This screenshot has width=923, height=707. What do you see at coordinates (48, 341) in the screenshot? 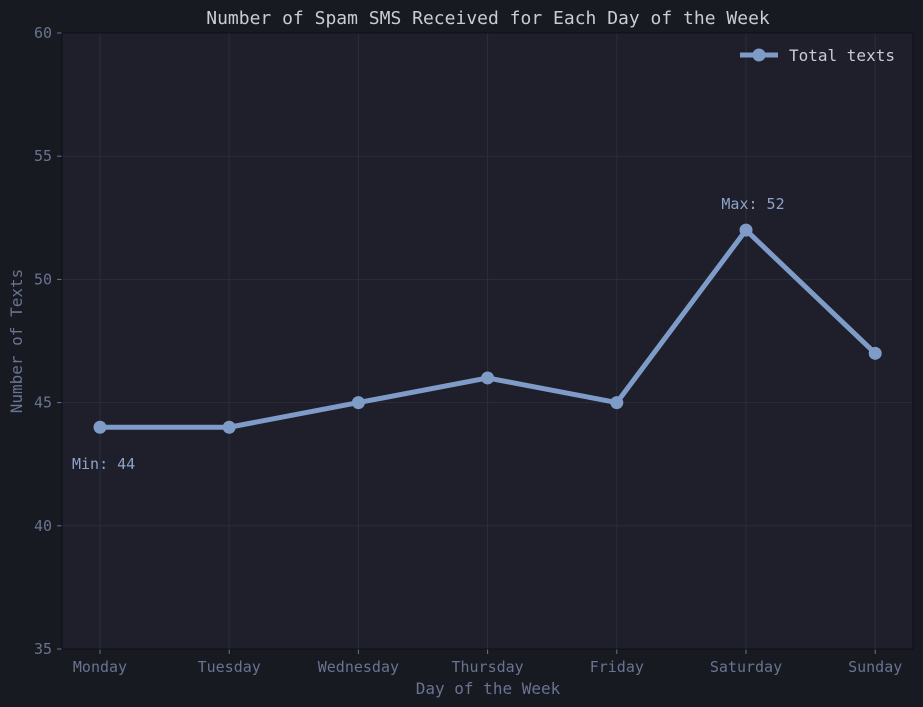
I see `y-axis-ticks: 35 40 45 50 55 60` at bounding box center [48, 341].